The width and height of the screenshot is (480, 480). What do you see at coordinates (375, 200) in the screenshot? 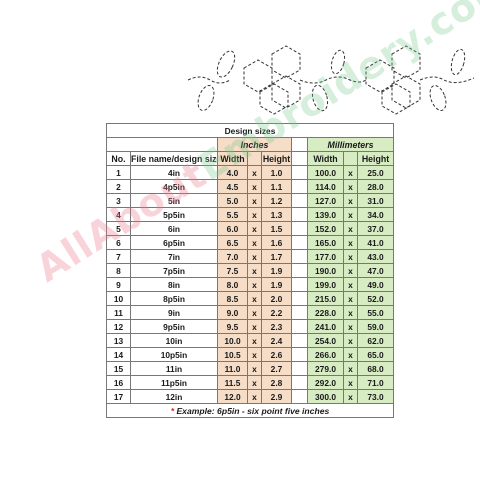
I see `height-mm-cell: 31.0` at bounding box center [375, 200].